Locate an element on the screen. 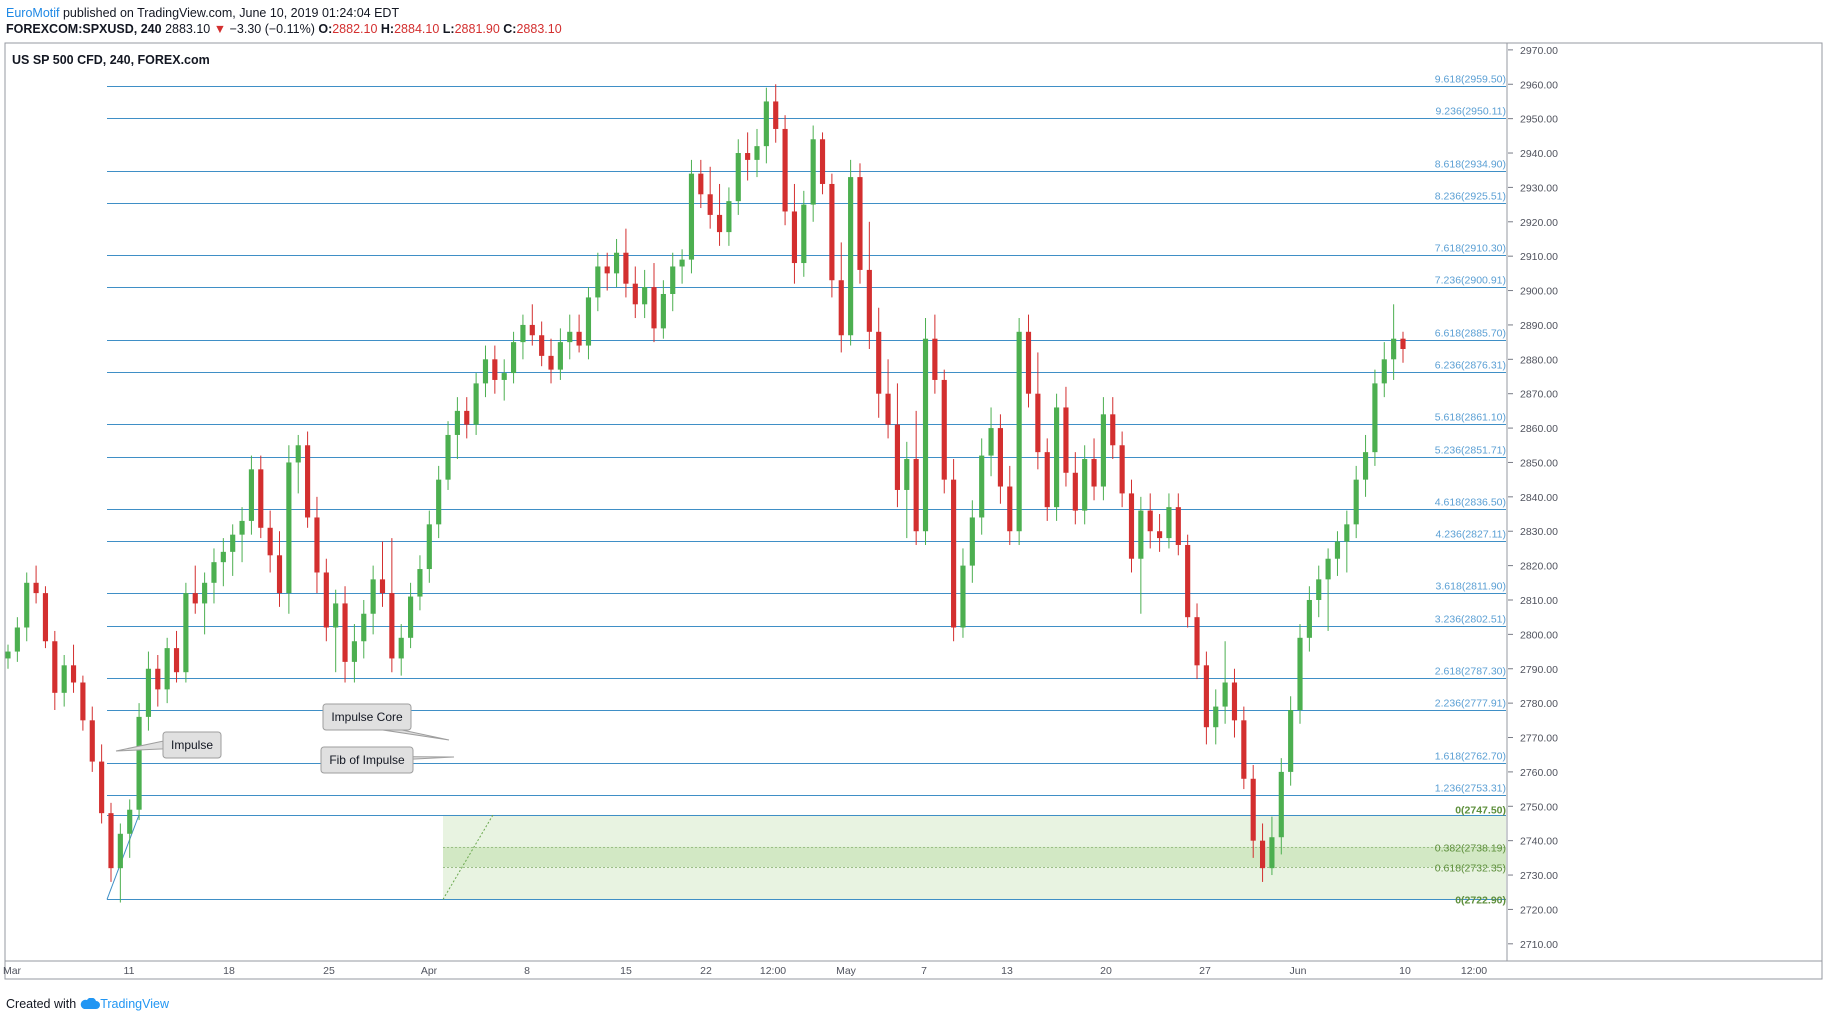 This screenshot has height=1018, width=1828. zone-level-label: 0(2722.90) is located at coordinates (1480, 901).